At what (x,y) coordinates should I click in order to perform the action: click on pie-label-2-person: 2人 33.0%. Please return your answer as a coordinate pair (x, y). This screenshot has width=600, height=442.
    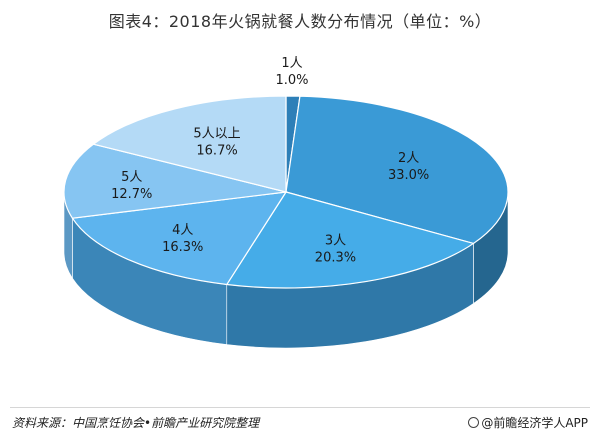
    Looking at the image, I should click on (408, 167).